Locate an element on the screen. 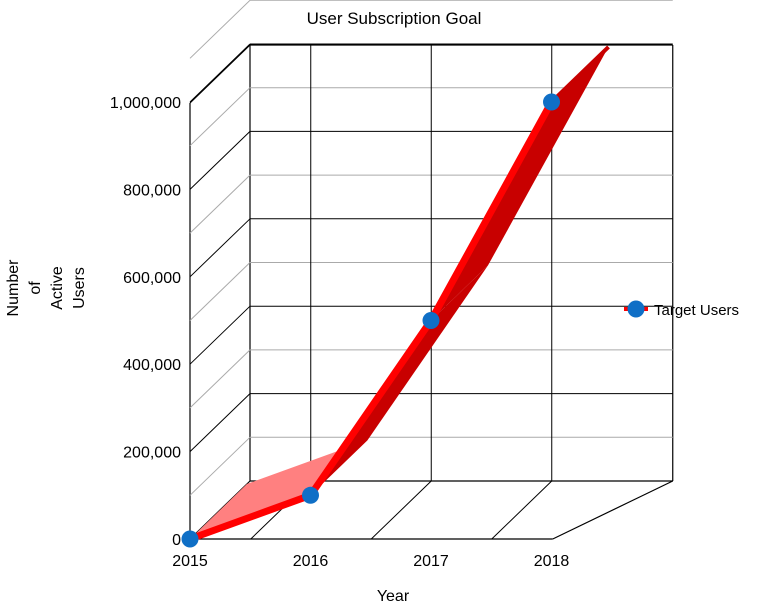 The height and width of the screenshot is (607, 783). y-tick-label: 800,000 is located at coordinates (152, 190).